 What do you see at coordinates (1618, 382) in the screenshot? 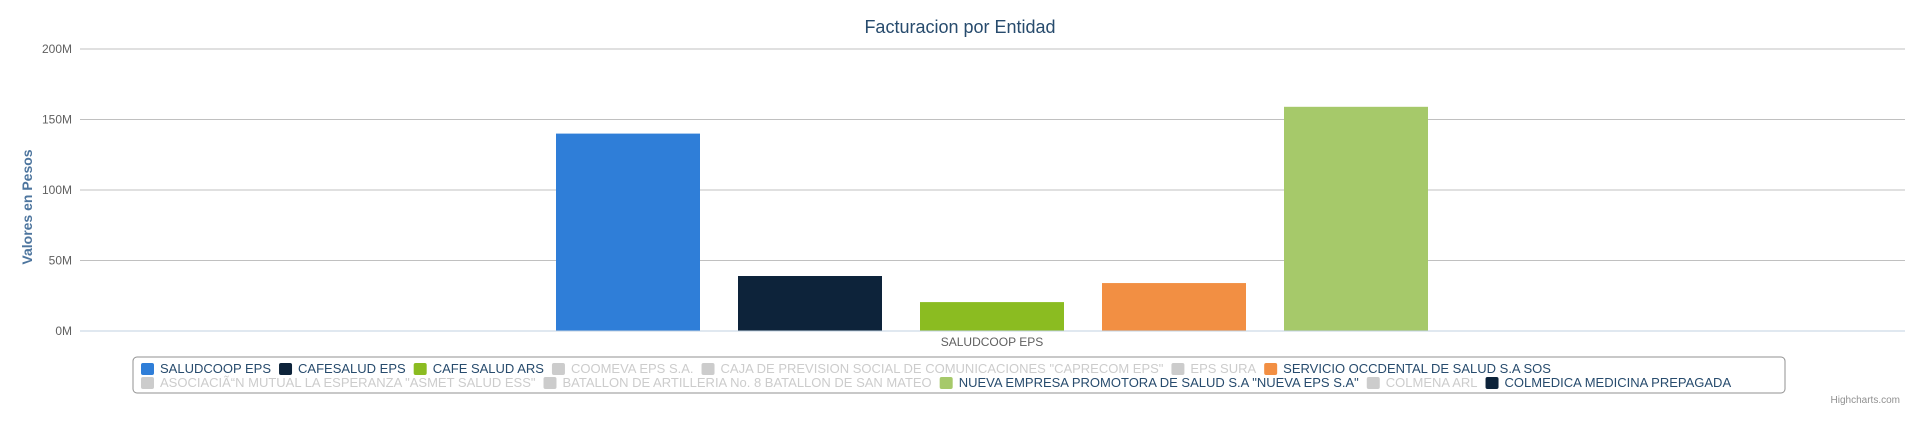
I see `legend-label: COLMEDICA MEDICINA PREPAGADA` at bounding box center [1618, 382].